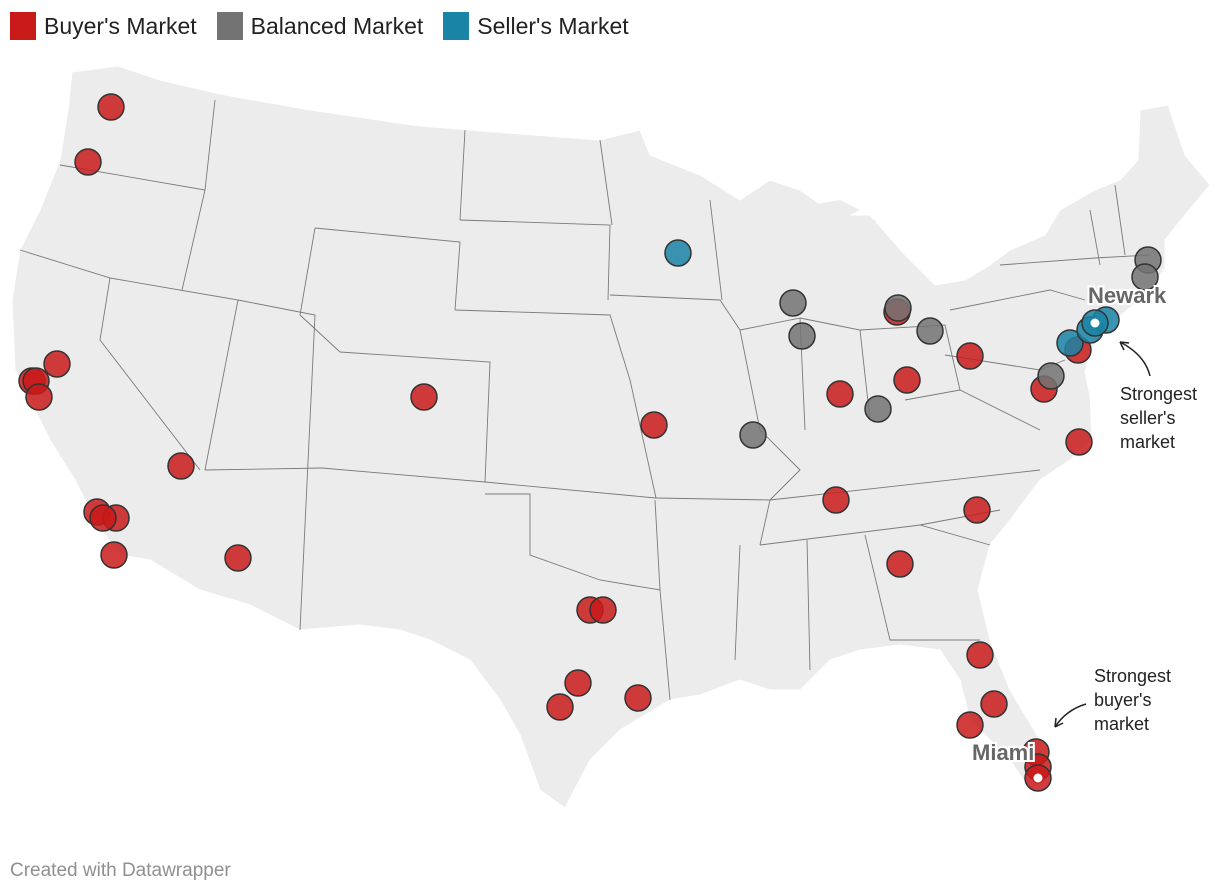 The height and width of the screenshot is (896, 1220). I want to click on legend-label-seller: Seller's Market, so click(553, 25).